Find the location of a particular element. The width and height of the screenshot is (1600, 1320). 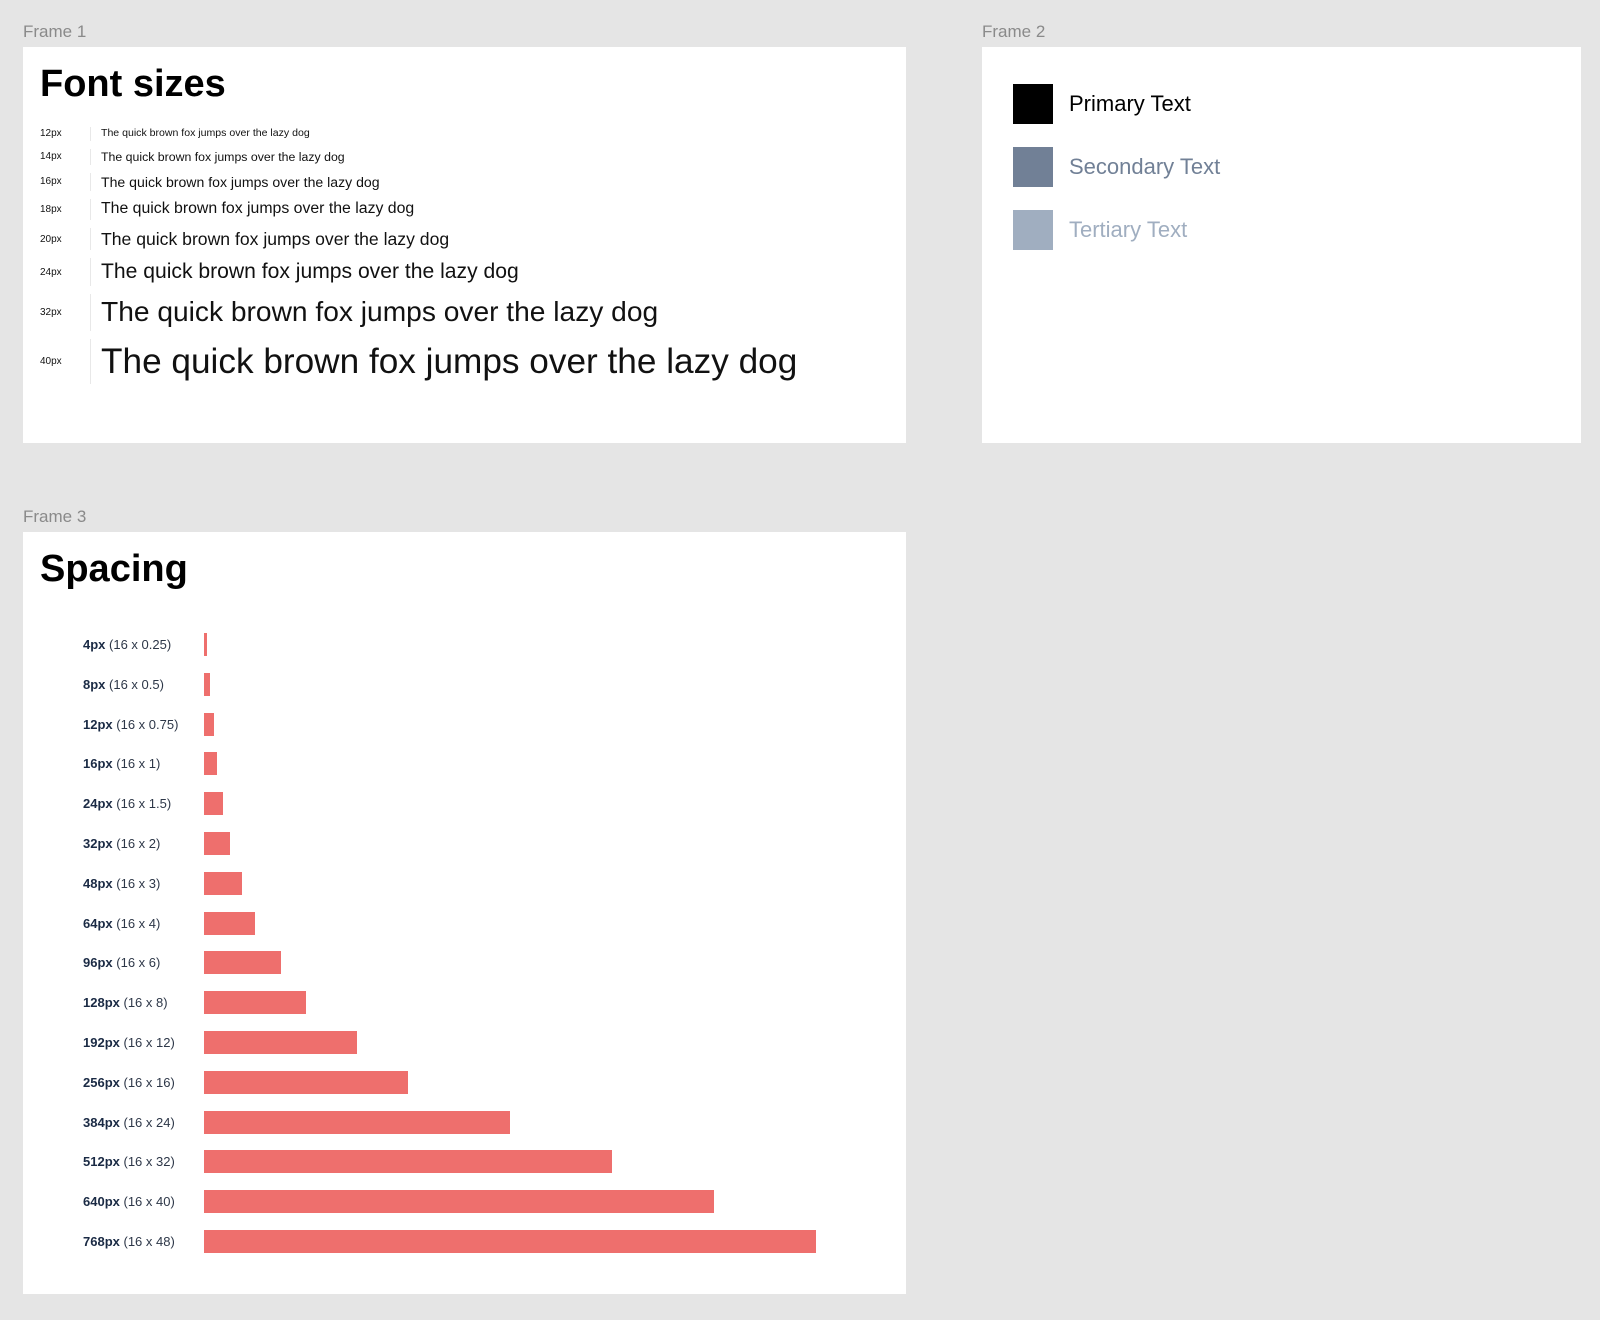

spacing-size: 4px is located at coordinates (94, 644).